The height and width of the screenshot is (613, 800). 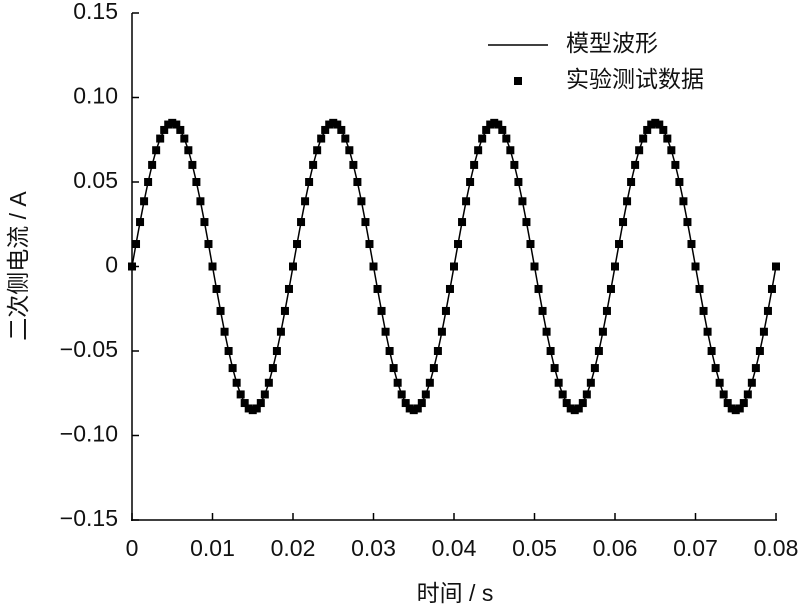 I want to click on legend-marker, so click(x=518, y=81).